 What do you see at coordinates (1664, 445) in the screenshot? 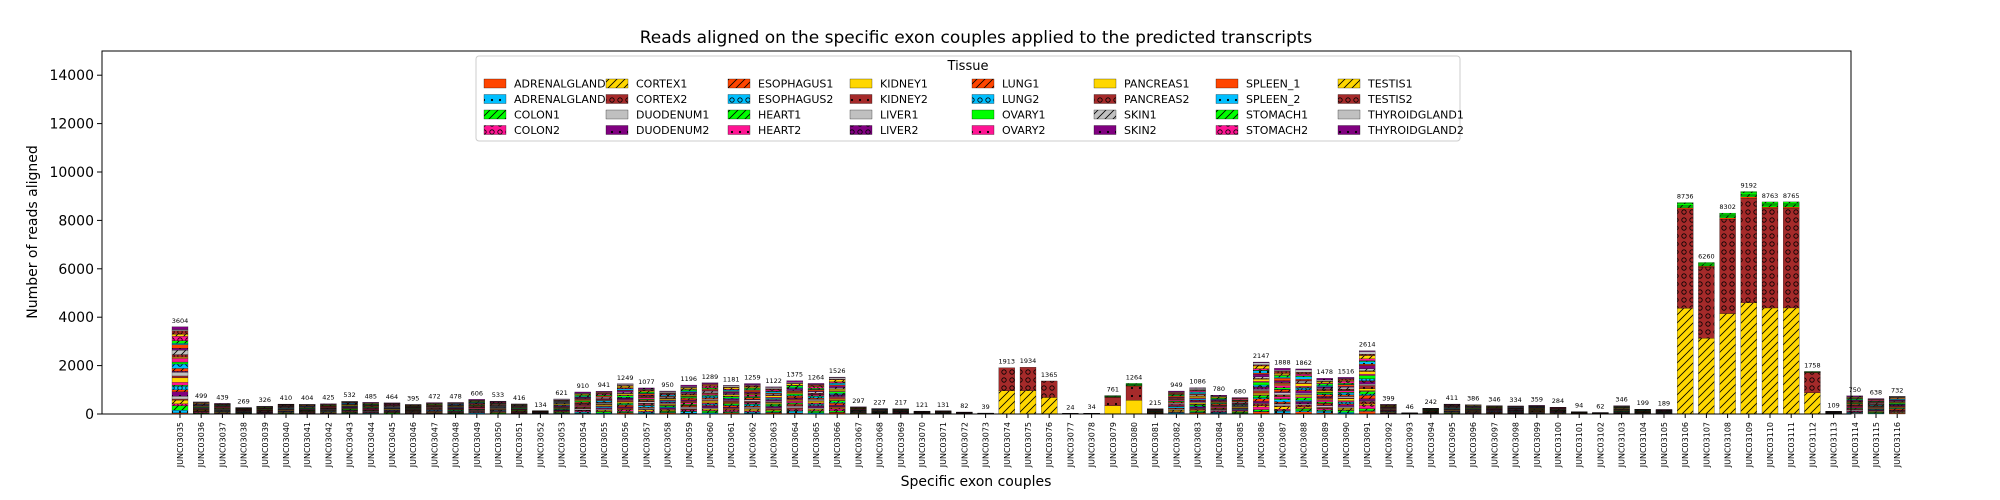
I see `x-tick-label: JUNC03105` at bounding box center [1664, 445].